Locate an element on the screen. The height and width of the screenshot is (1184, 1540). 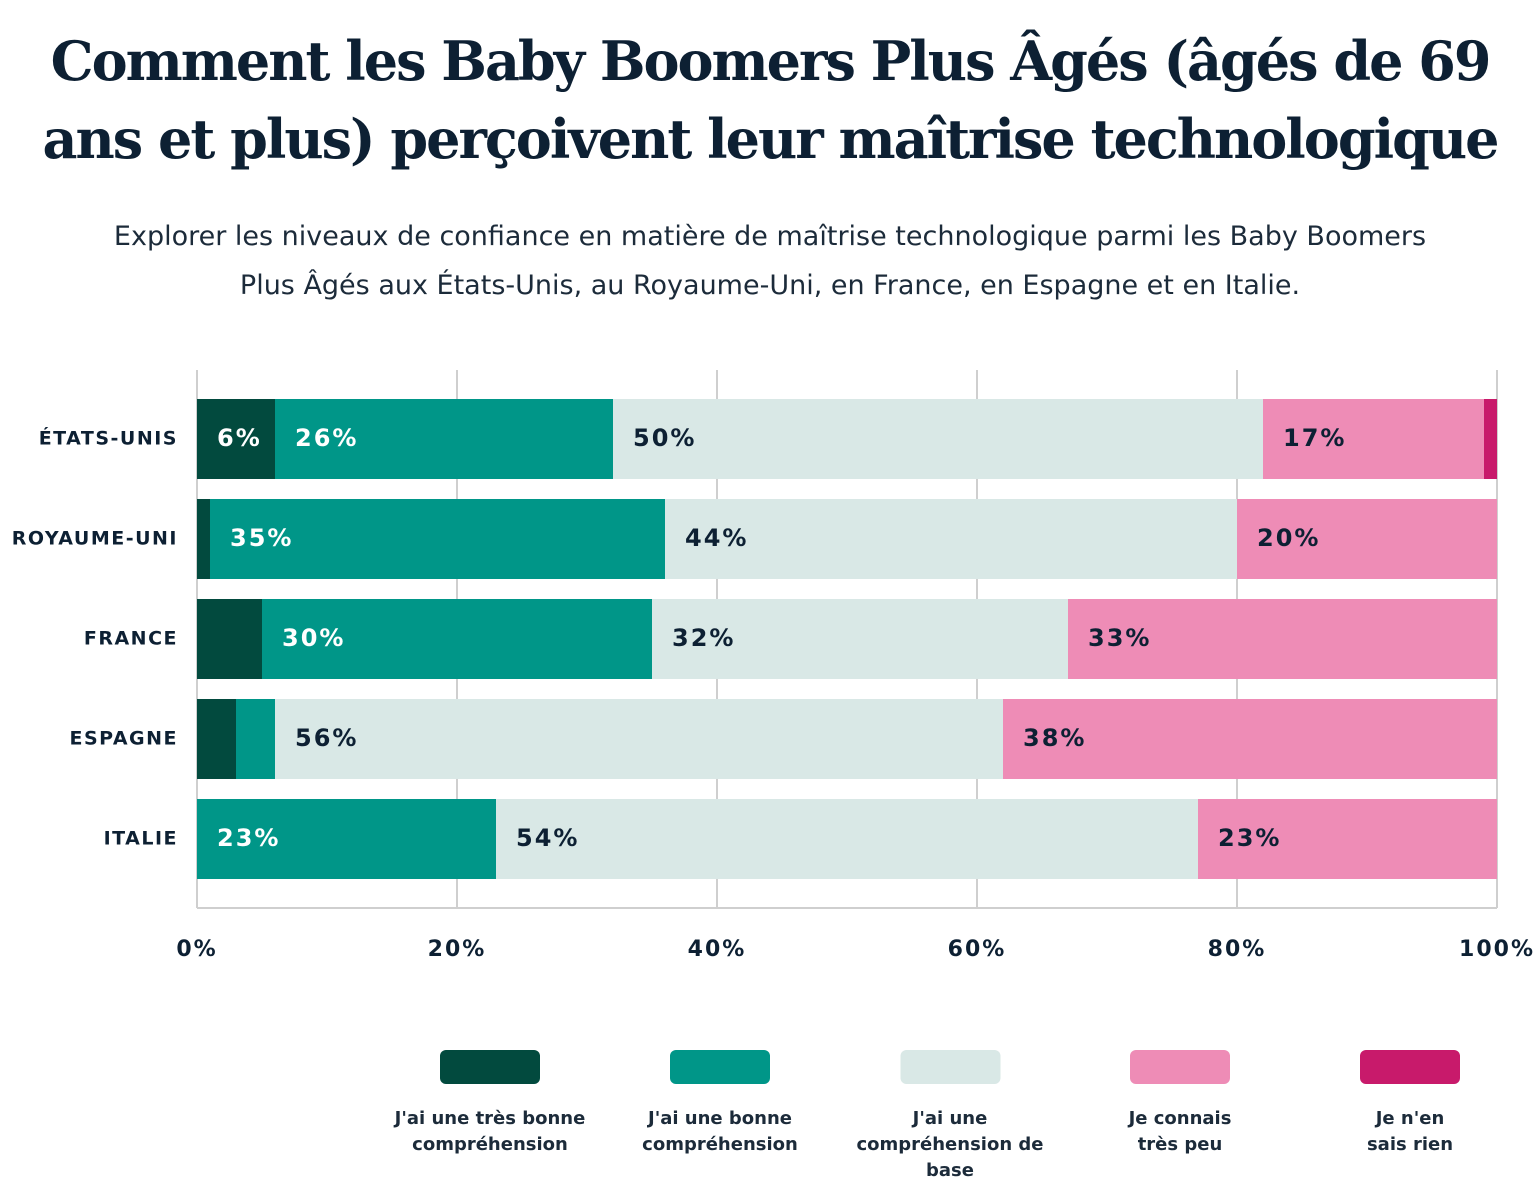
value-label: 35% is located at coordinates (261, 538).